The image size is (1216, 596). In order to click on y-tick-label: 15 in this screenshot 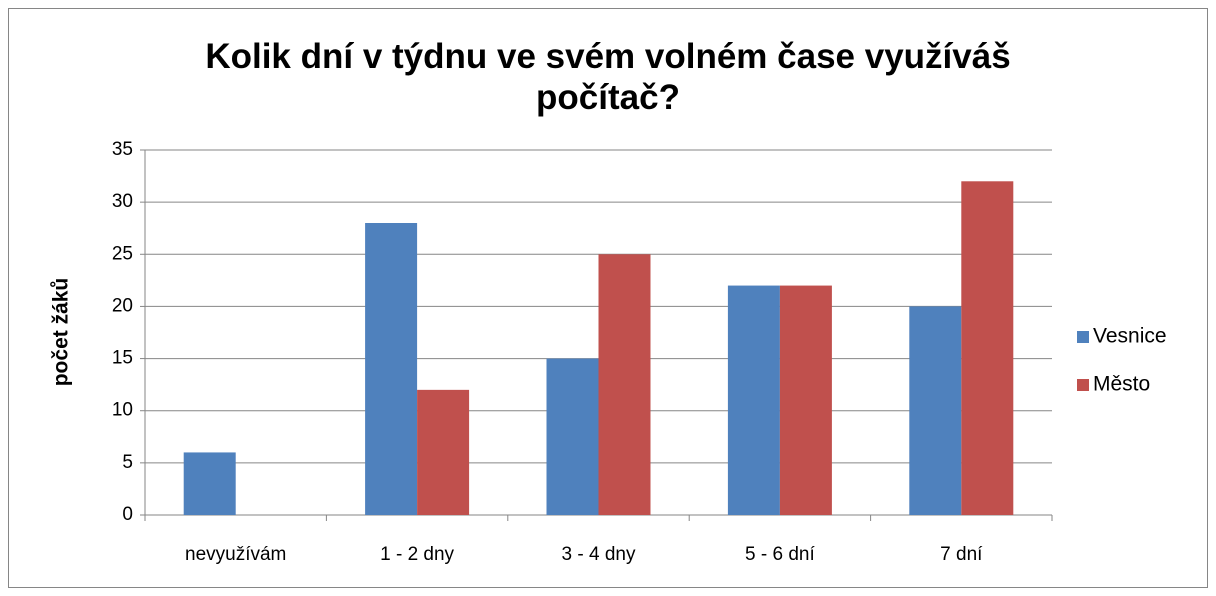, I will do `click(122, 358)`.